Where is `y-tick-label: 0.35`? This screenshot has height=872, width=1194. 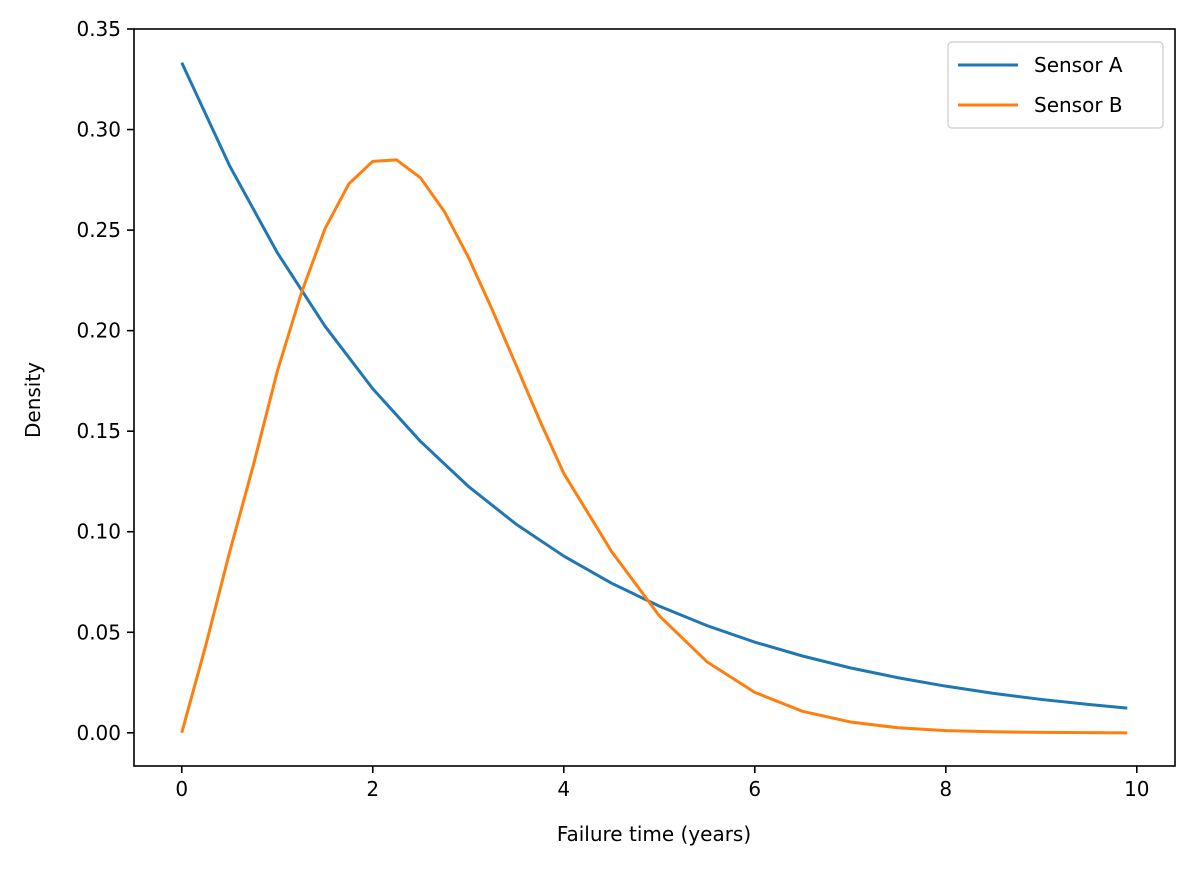 y-tick-label: 0.35 is located at coordinates (98, 29).